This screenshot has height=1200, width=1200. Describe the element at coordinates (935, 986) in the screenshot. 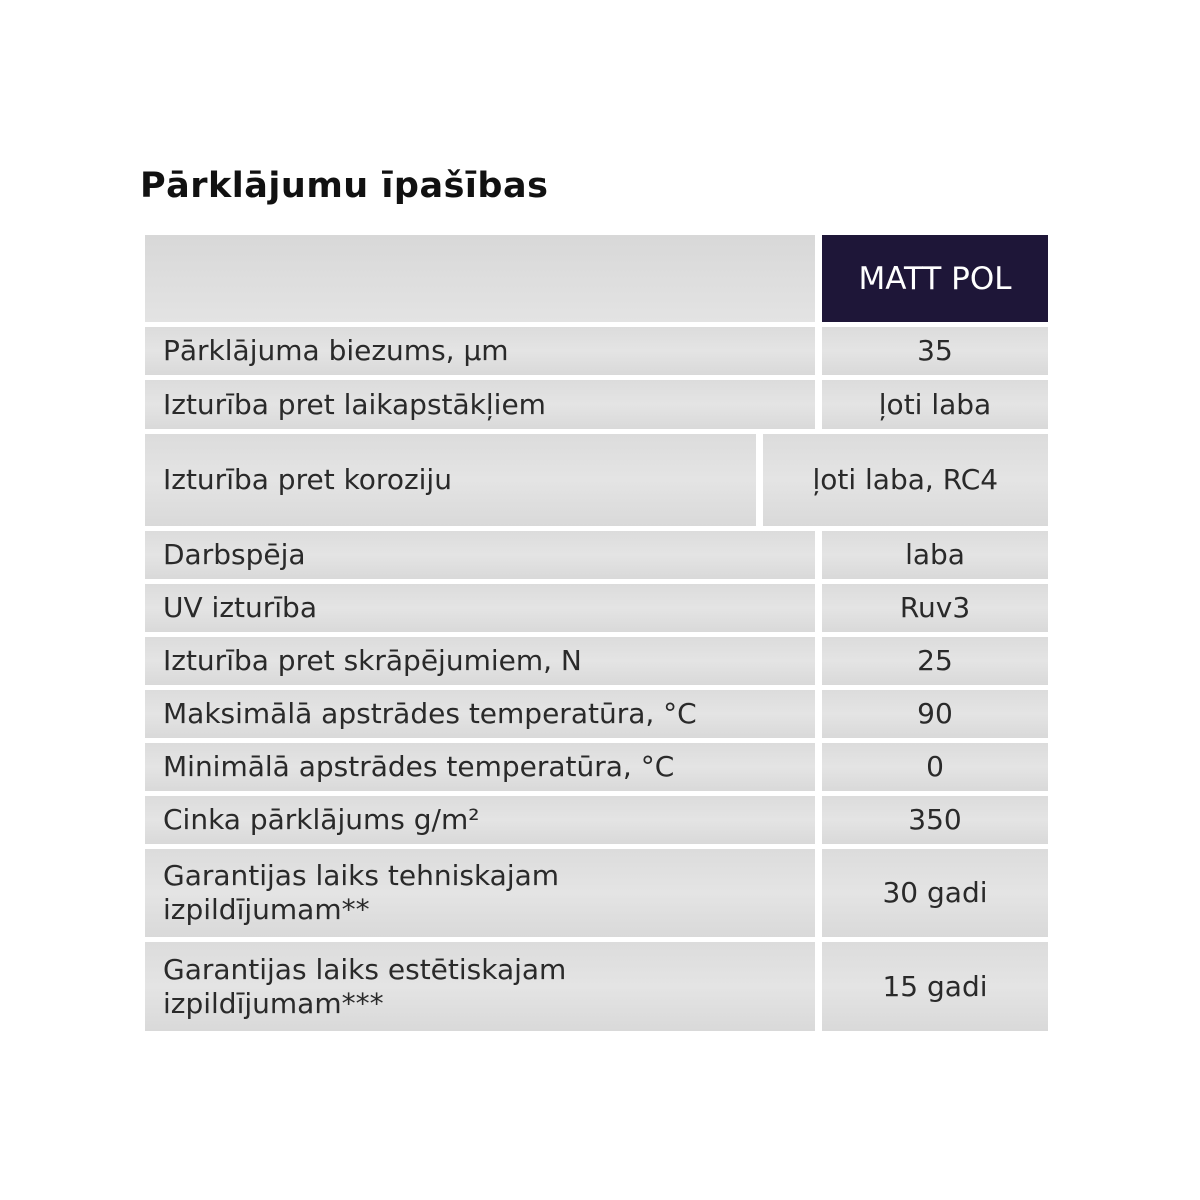

I see `row-value: 15 gadi` at that location.